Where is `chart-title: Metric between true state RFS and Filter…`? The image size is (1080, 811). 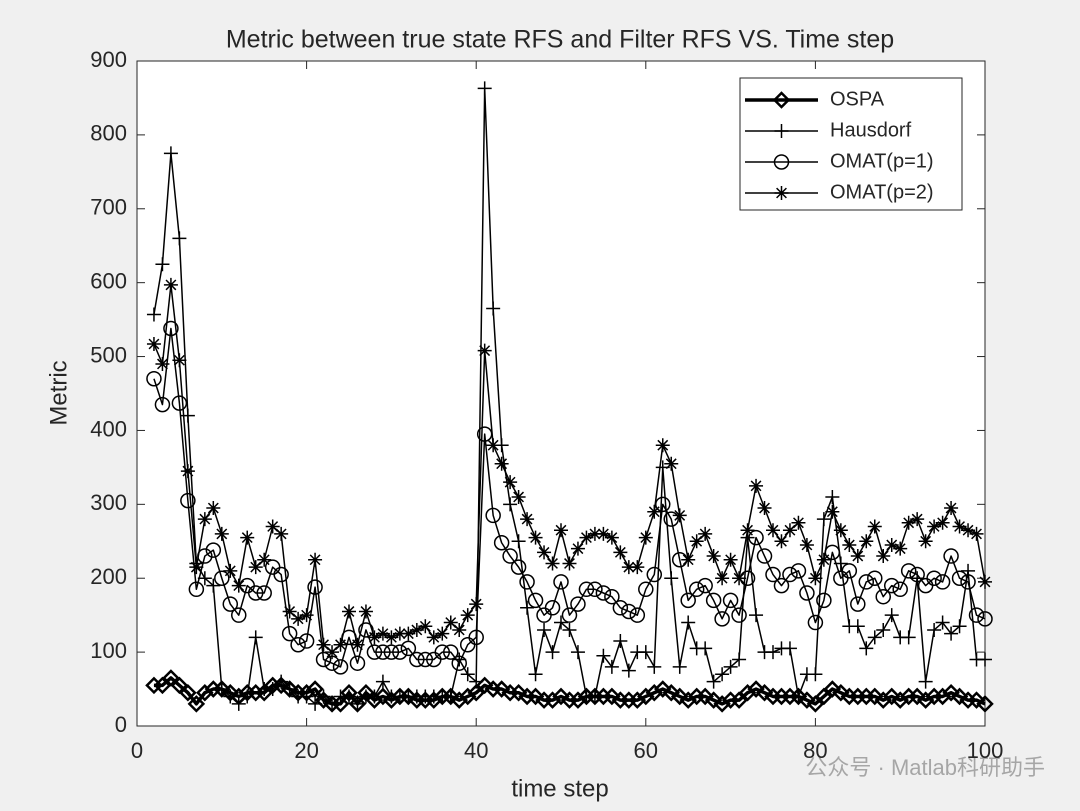
chart-title: Metric between true state RFS and Filter… is located at coordinates (560, 40).